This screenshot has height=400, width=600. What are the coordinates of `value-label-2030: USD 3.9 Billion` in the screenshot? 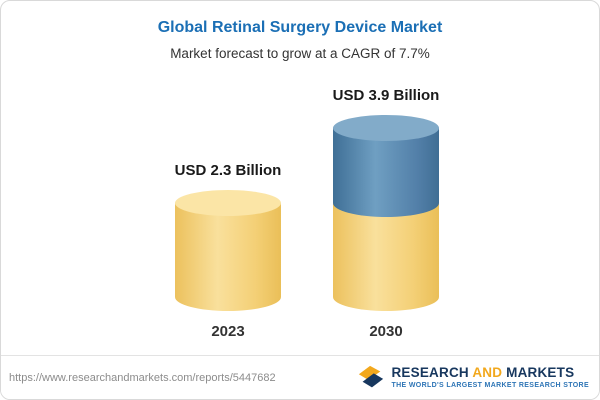 It's located at (386, 95).